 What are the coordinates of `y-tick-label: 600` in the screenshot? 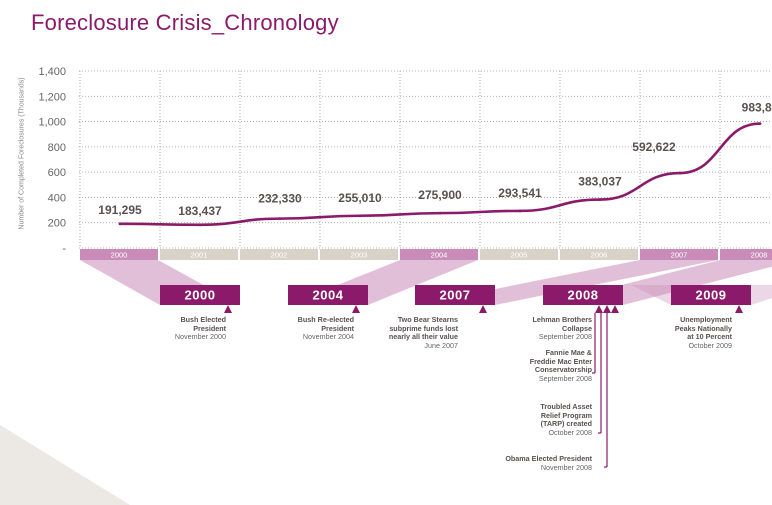 It's located at (57, 173).